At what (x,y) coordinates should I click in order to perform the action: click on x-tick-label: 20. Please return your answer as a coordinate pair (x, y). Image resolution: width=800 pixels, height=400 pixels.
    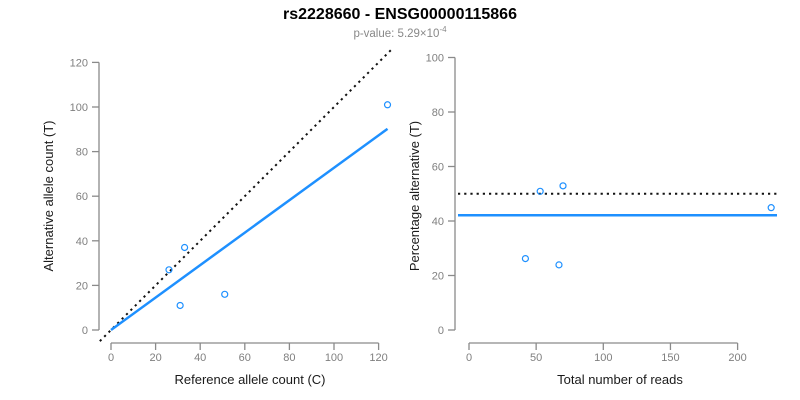
    Looking at the image, I should click on (155, 358).